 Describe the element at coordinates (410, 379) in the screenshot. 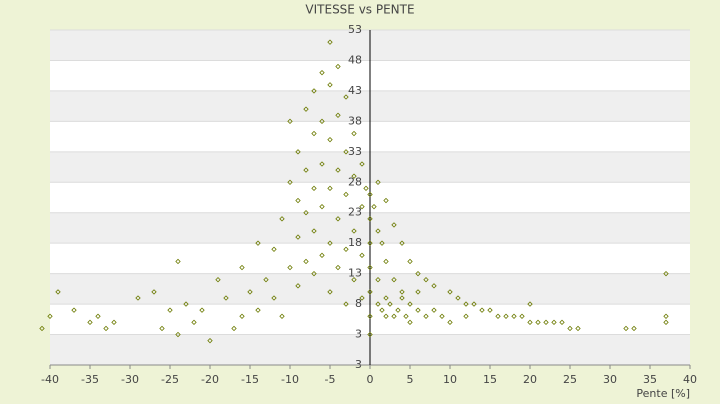

I see `x-tick-label: 5` at that location.